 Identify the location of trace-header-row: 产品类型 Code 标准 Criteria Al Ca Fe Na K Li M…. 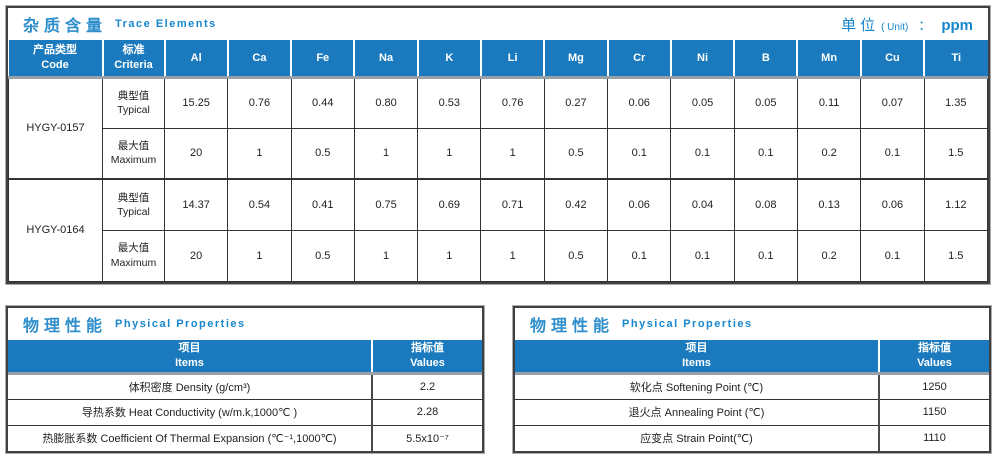
(498, 59).